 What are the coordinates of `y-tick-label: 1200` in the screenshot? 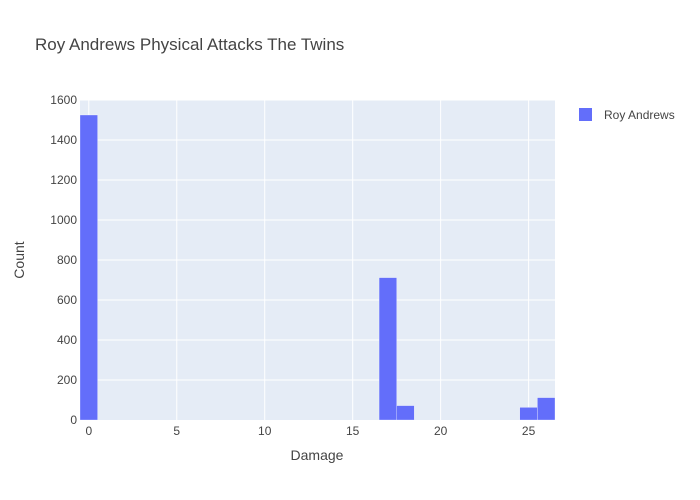 It's located at (63, 180).